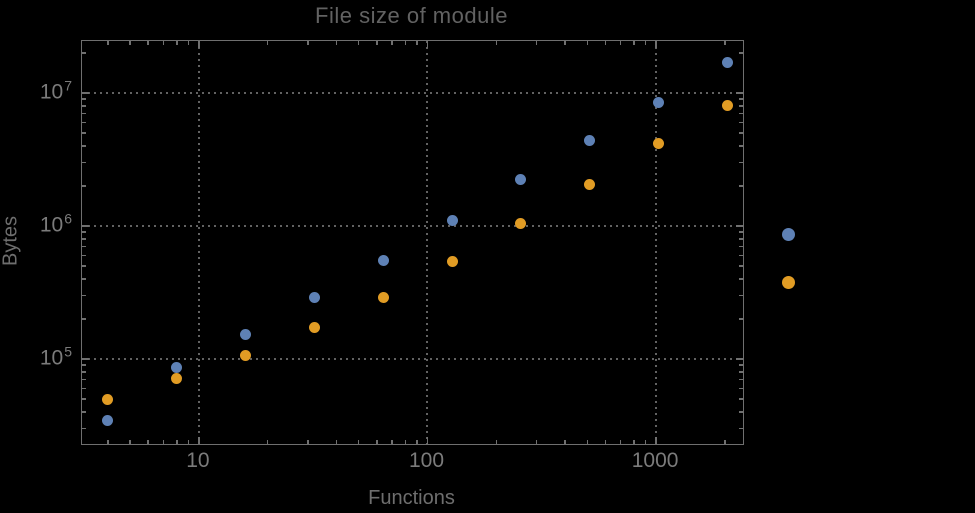 The height and width of the screenshot is (513, 975). What do you see at coordinates (411, 15) in the screenshot?
I see `chart-title: File size of module` at bounding box center [411, 15].